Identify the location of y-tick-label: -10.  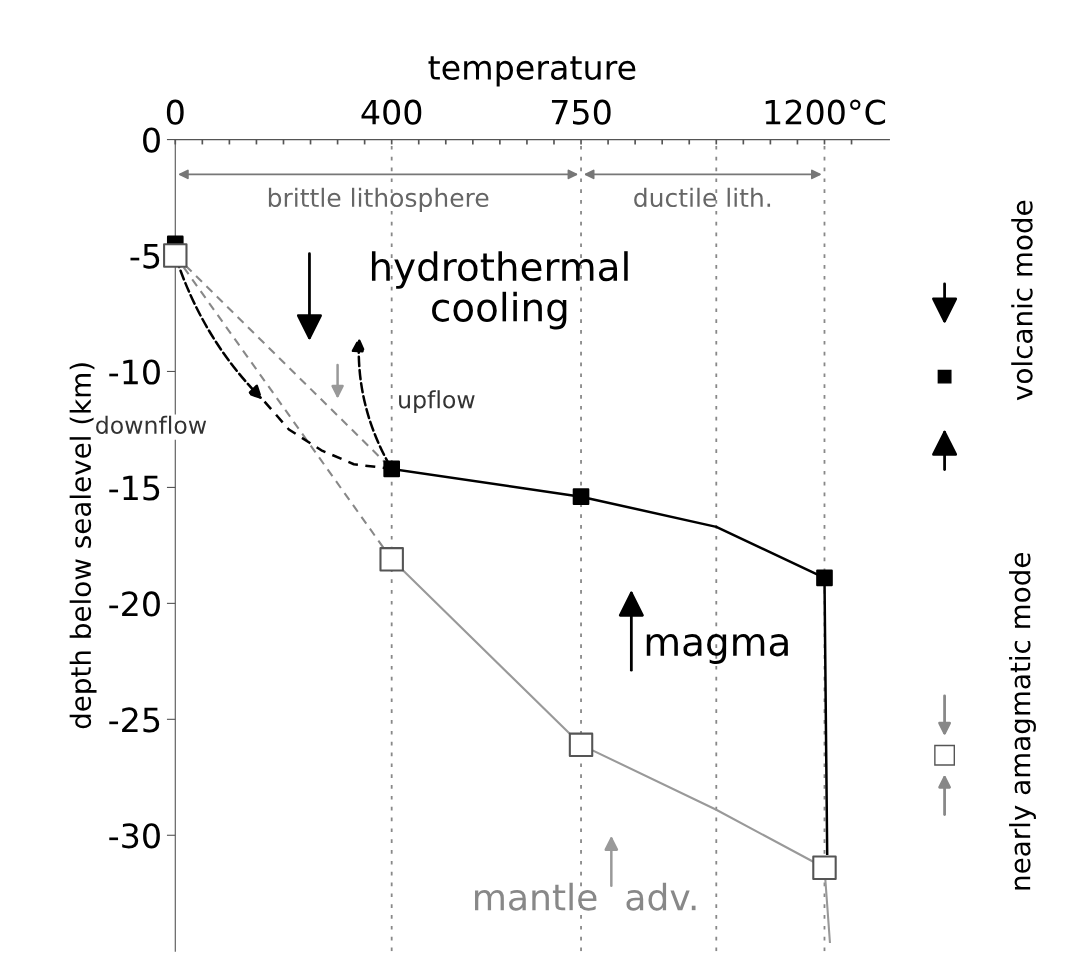
(134, 372).